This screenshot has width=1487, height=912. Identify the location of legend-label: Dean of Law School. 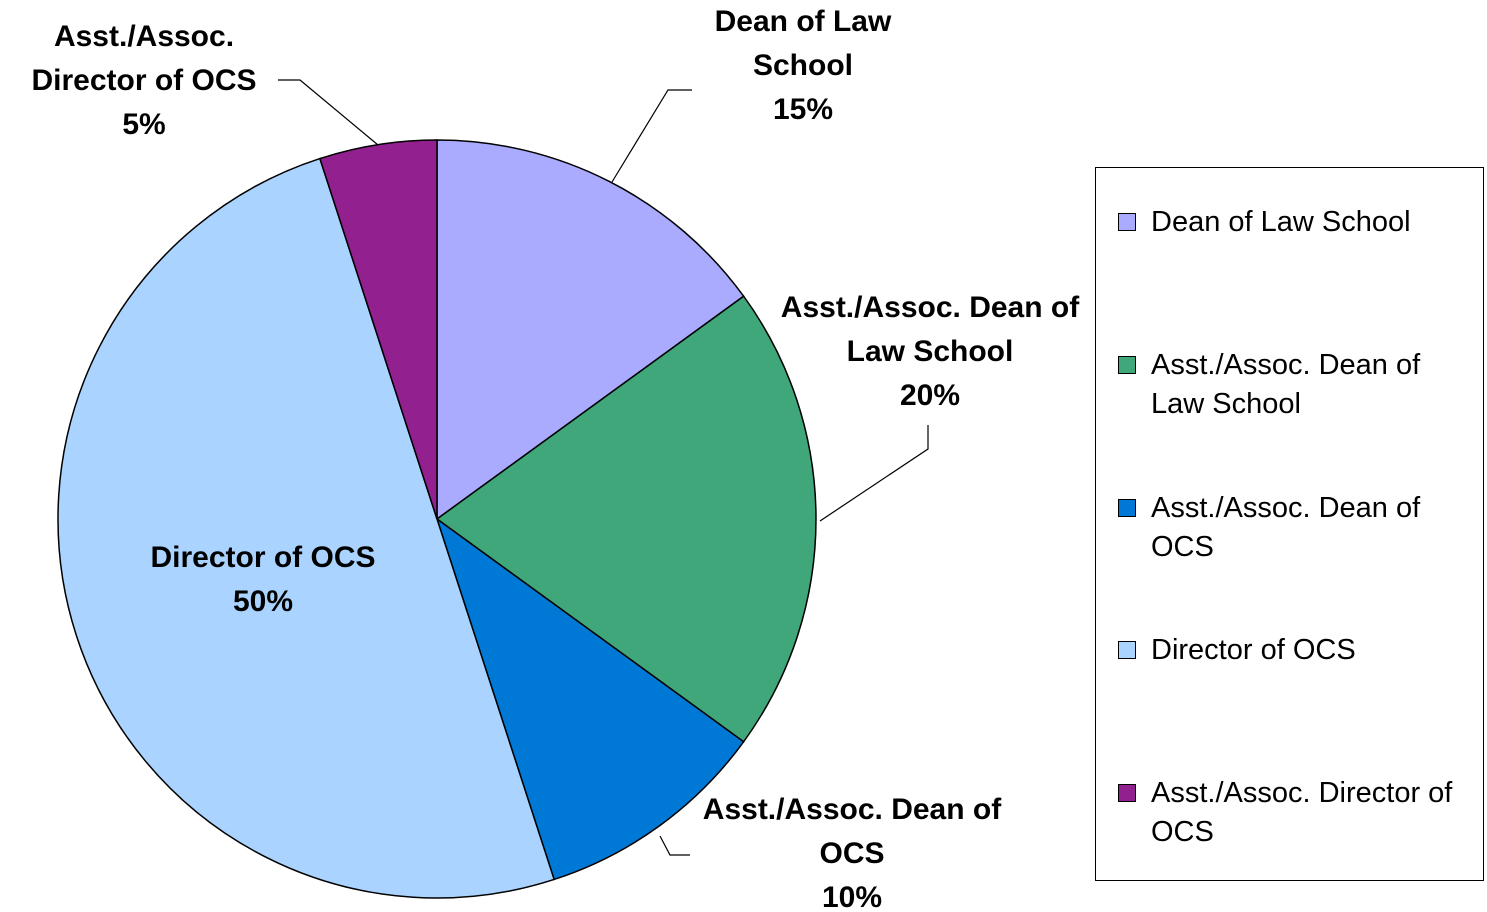
(1281, 222).